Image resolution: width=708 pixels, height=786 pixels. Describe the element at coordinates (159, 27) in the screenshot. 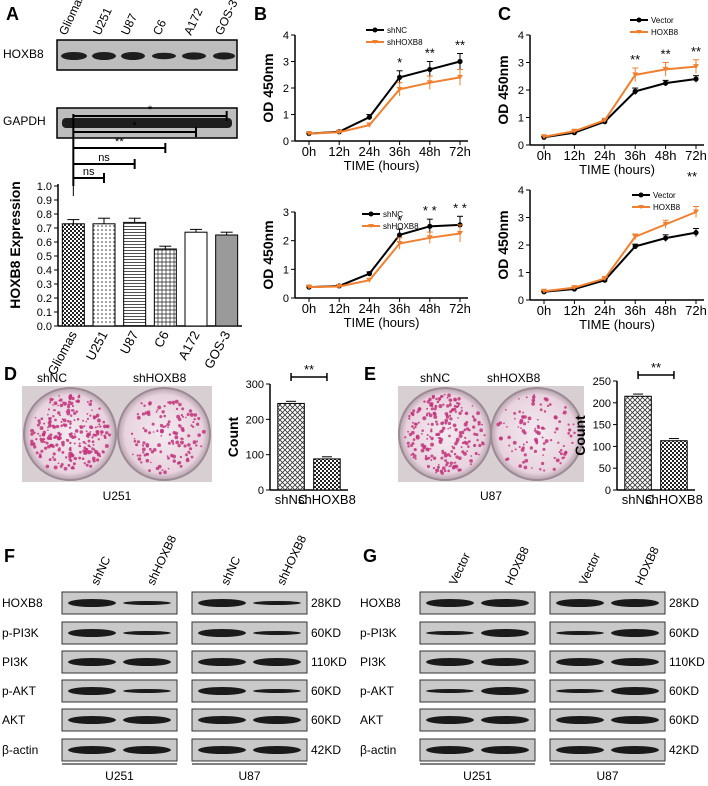

I see `lane-label: C6` at that location.